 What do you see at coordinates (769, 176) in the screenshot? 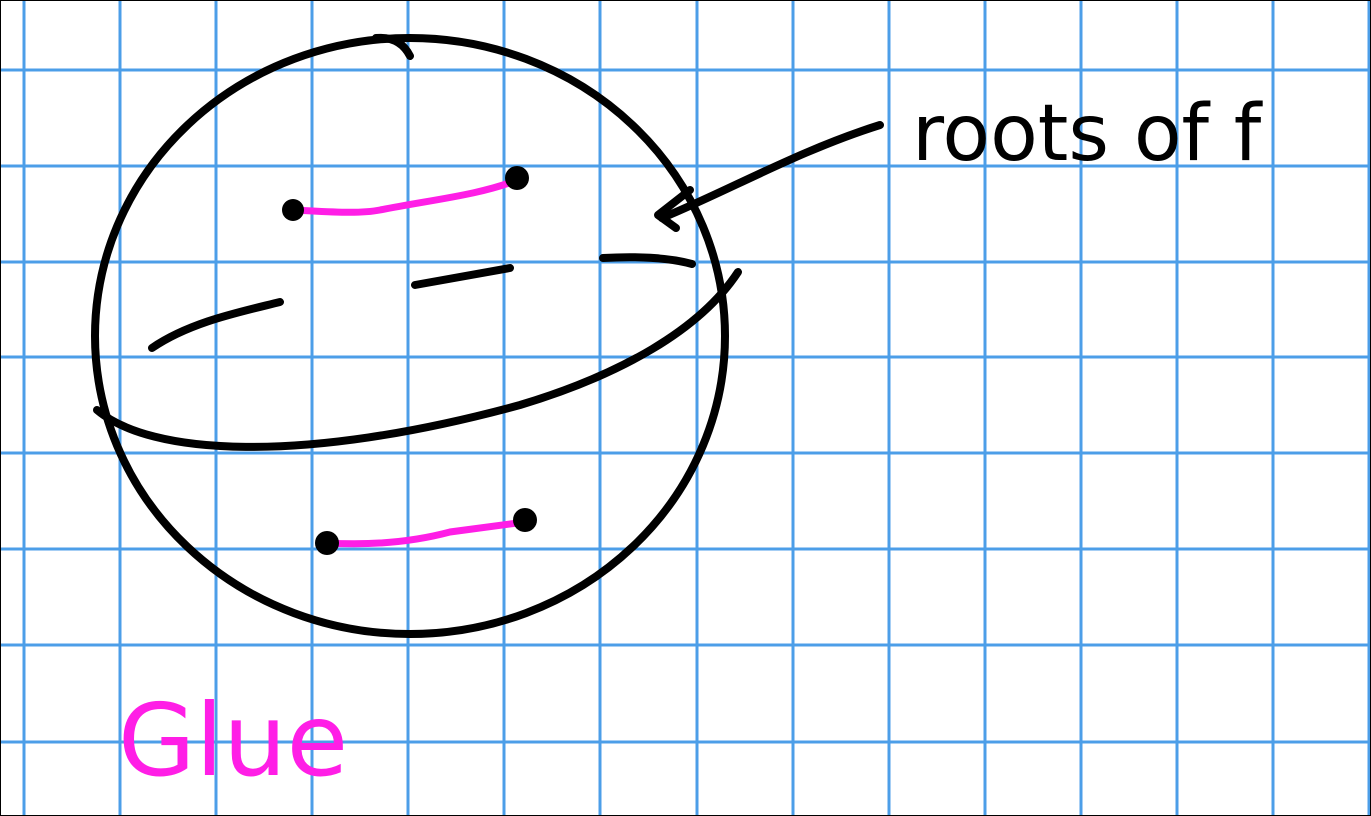
I see `arrow` at bounding box center [769, 176].